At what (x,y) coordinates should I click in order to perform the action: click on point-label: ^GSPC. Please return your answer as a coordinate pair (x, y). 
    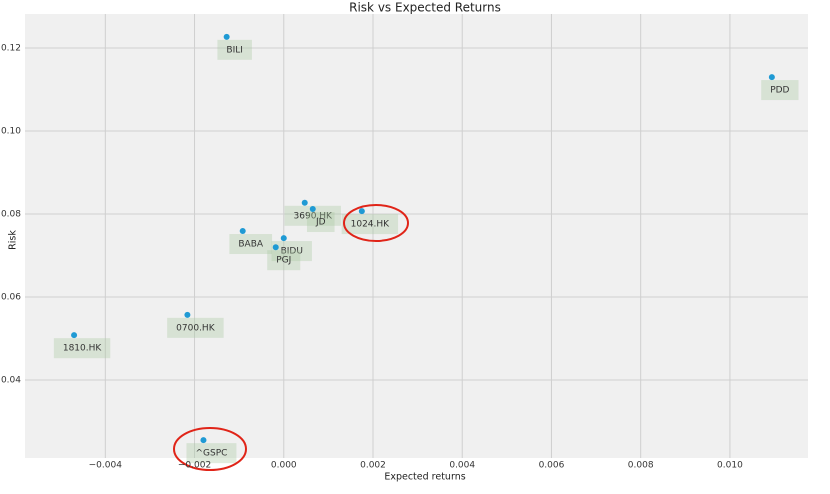
    Looking at the image, I should click on (211, 454).